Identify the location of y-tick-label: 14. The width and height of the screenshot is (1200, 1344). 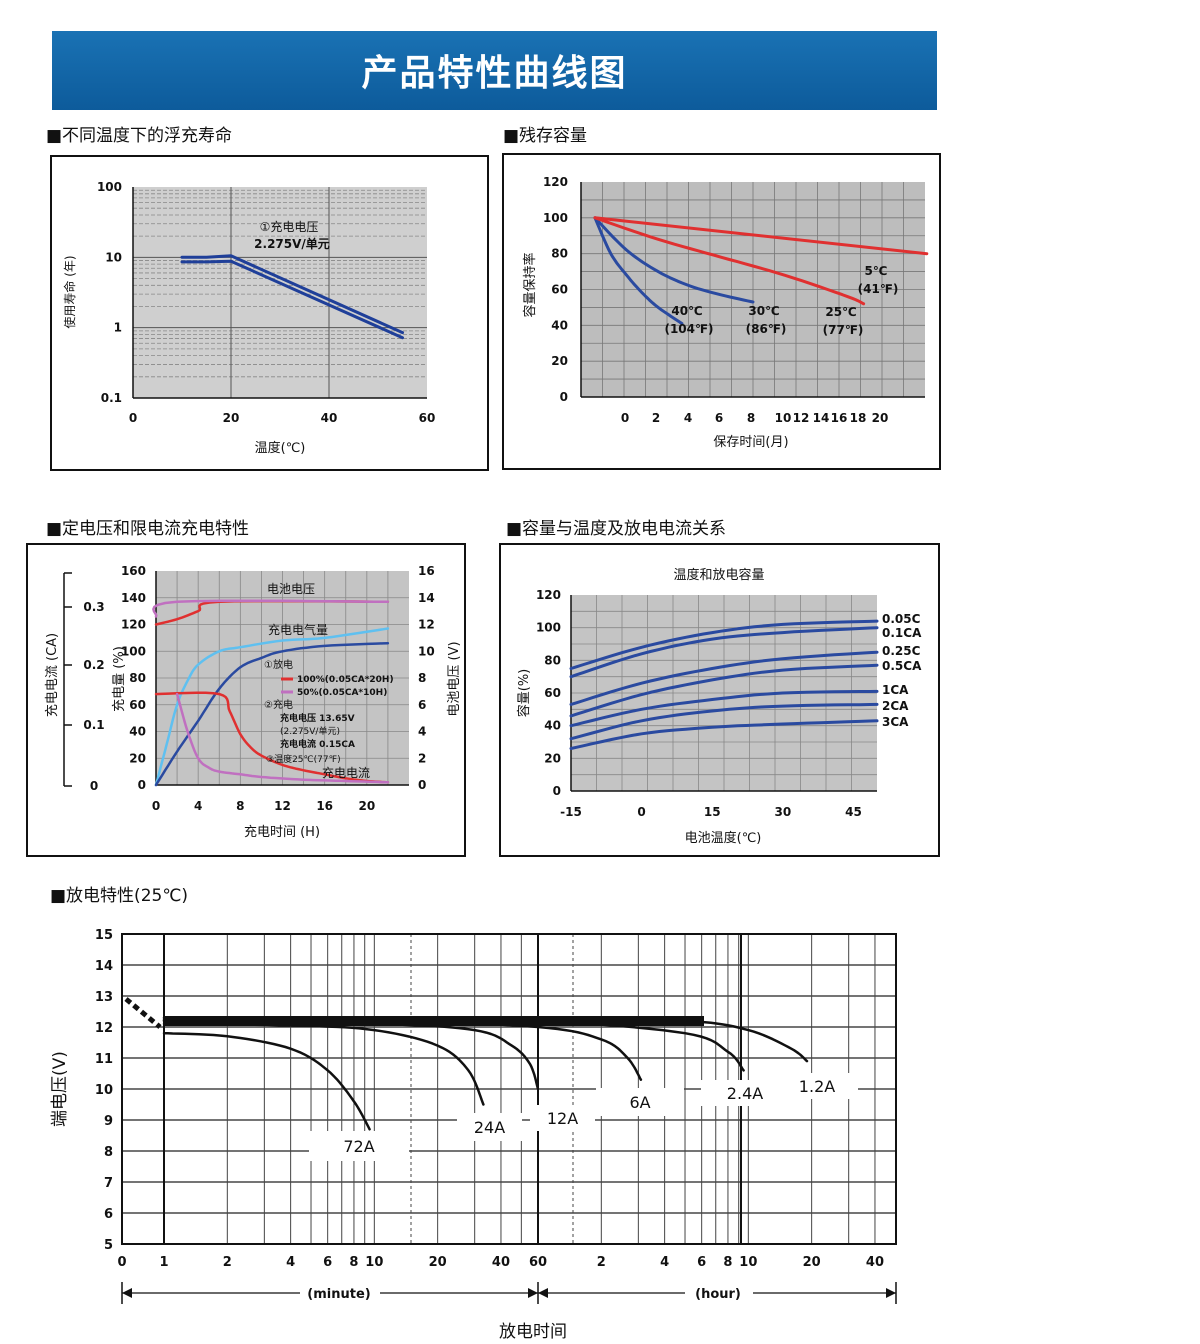
(104, 966).